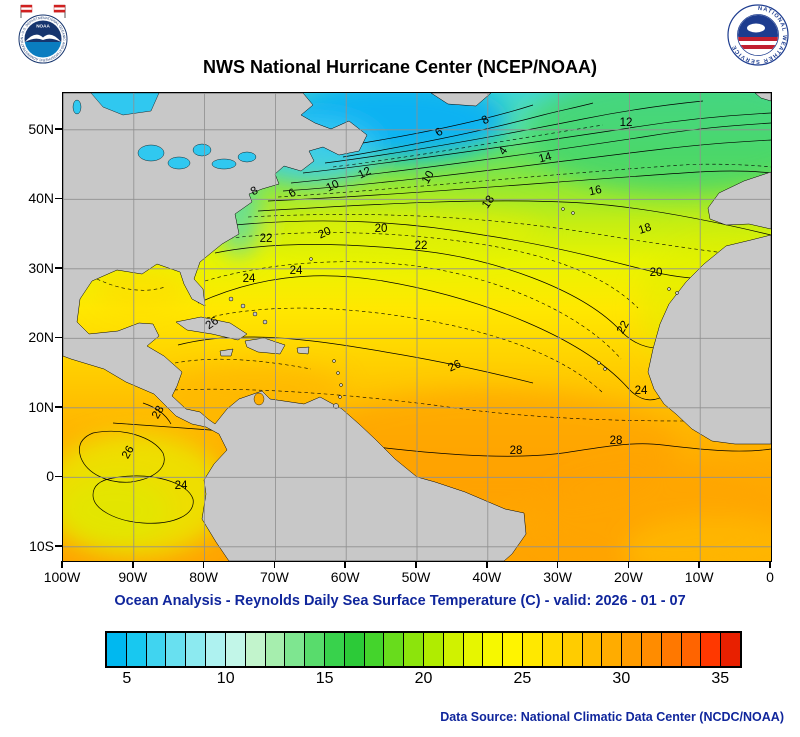  What do you see at coordinates (133, 577) in the screenshot?
I see `lon-tick-label: 90W` at bounding box center [133, 577].